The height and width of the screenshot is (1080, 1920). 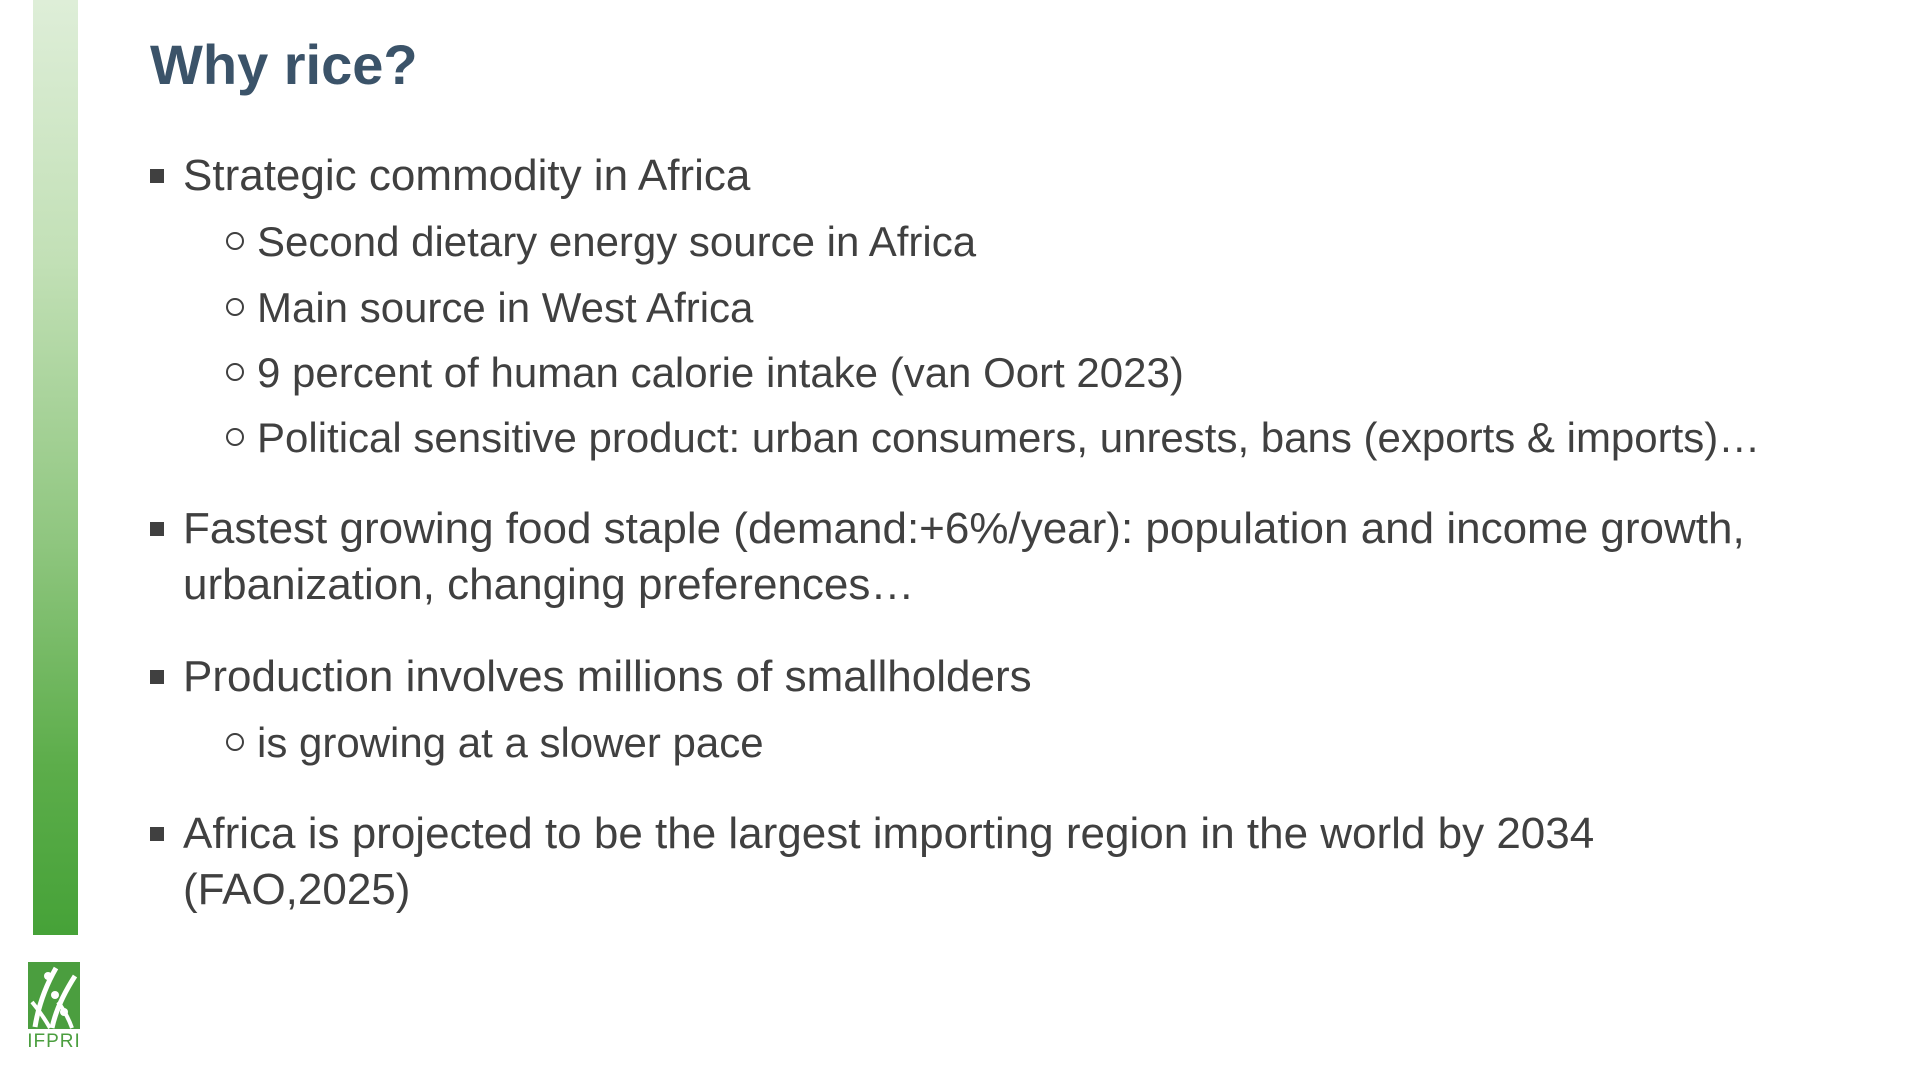 I want to click on bullet-text: Strategic commodity in Africa, so click(x=467, y=175).